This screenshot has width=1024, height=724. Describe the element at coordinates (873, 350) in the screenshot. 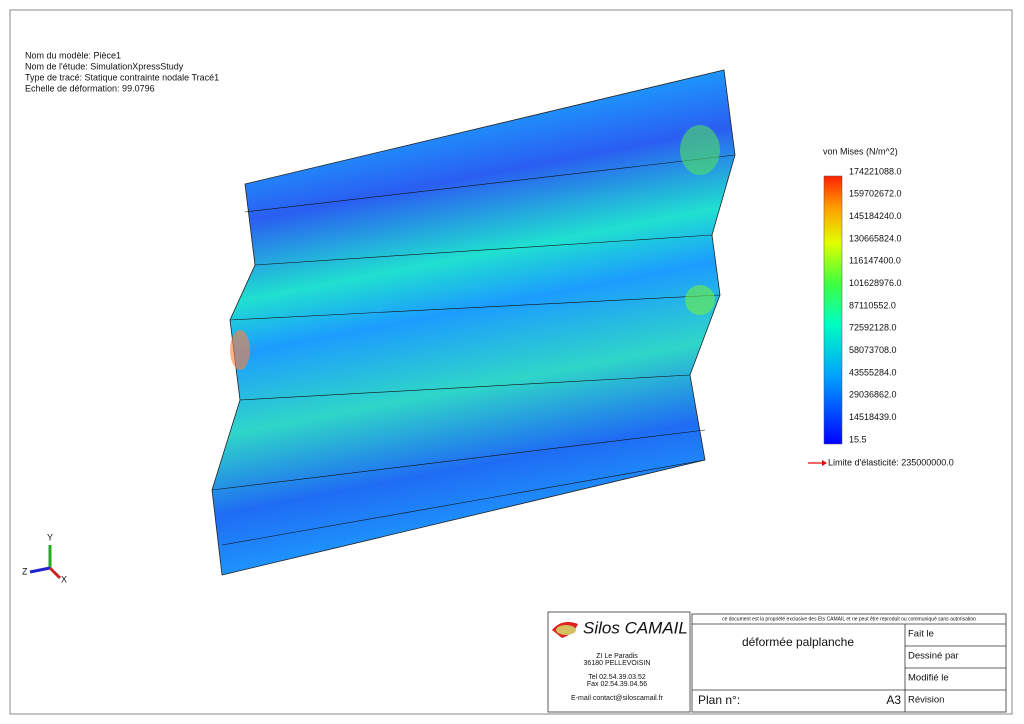

I see `legend-label: 58073708.0` at that location.